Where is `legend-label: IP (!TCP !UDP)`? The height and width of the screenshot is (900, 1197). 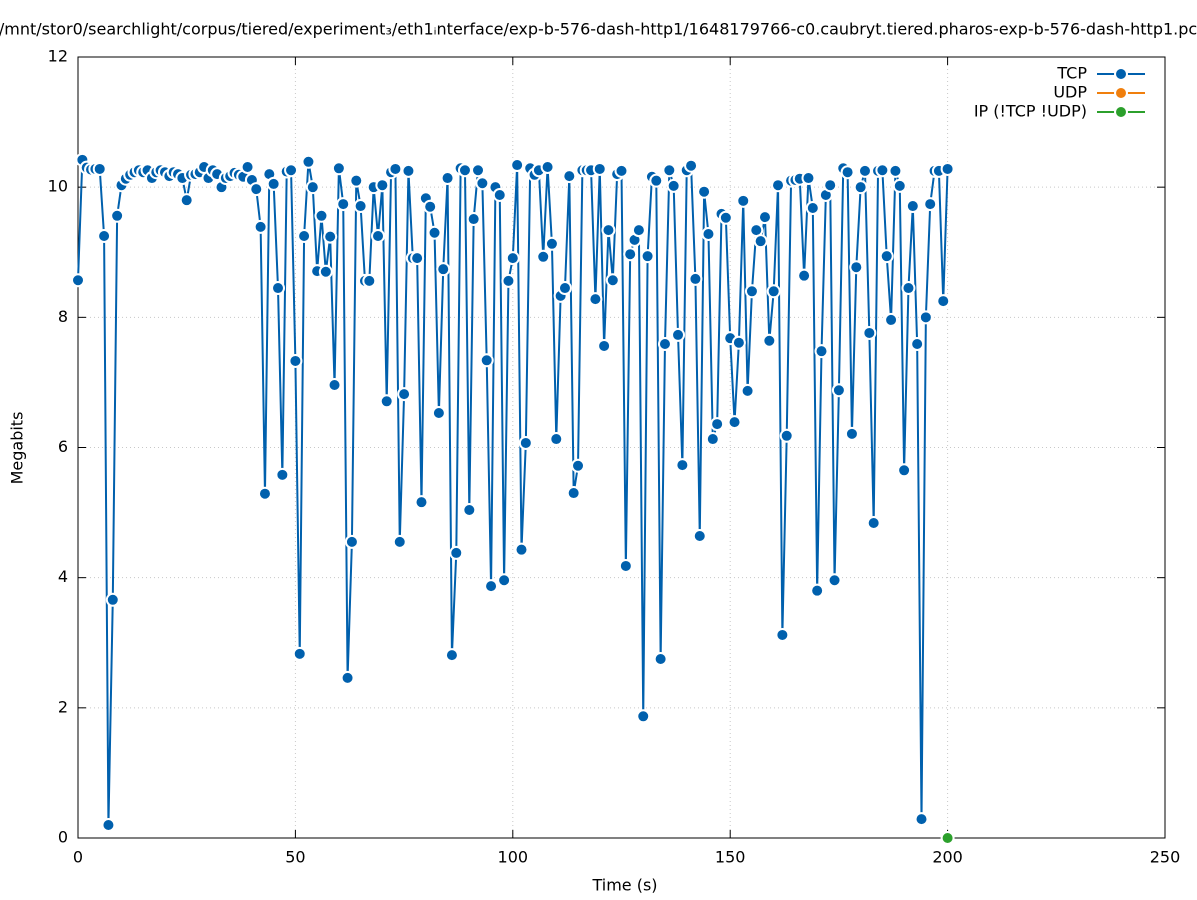
legend-label: IP (!TCP !UDP) is located at coordinates (1030, 111).